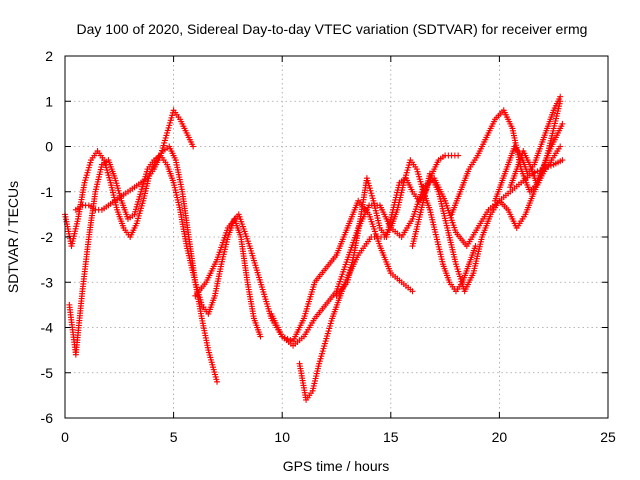 This screenshot has height=480, width=640. What do you see at coordinates (47, 282) in the screenshot?
I see `y-tick-label: -3` at bounding box center [47, 282].